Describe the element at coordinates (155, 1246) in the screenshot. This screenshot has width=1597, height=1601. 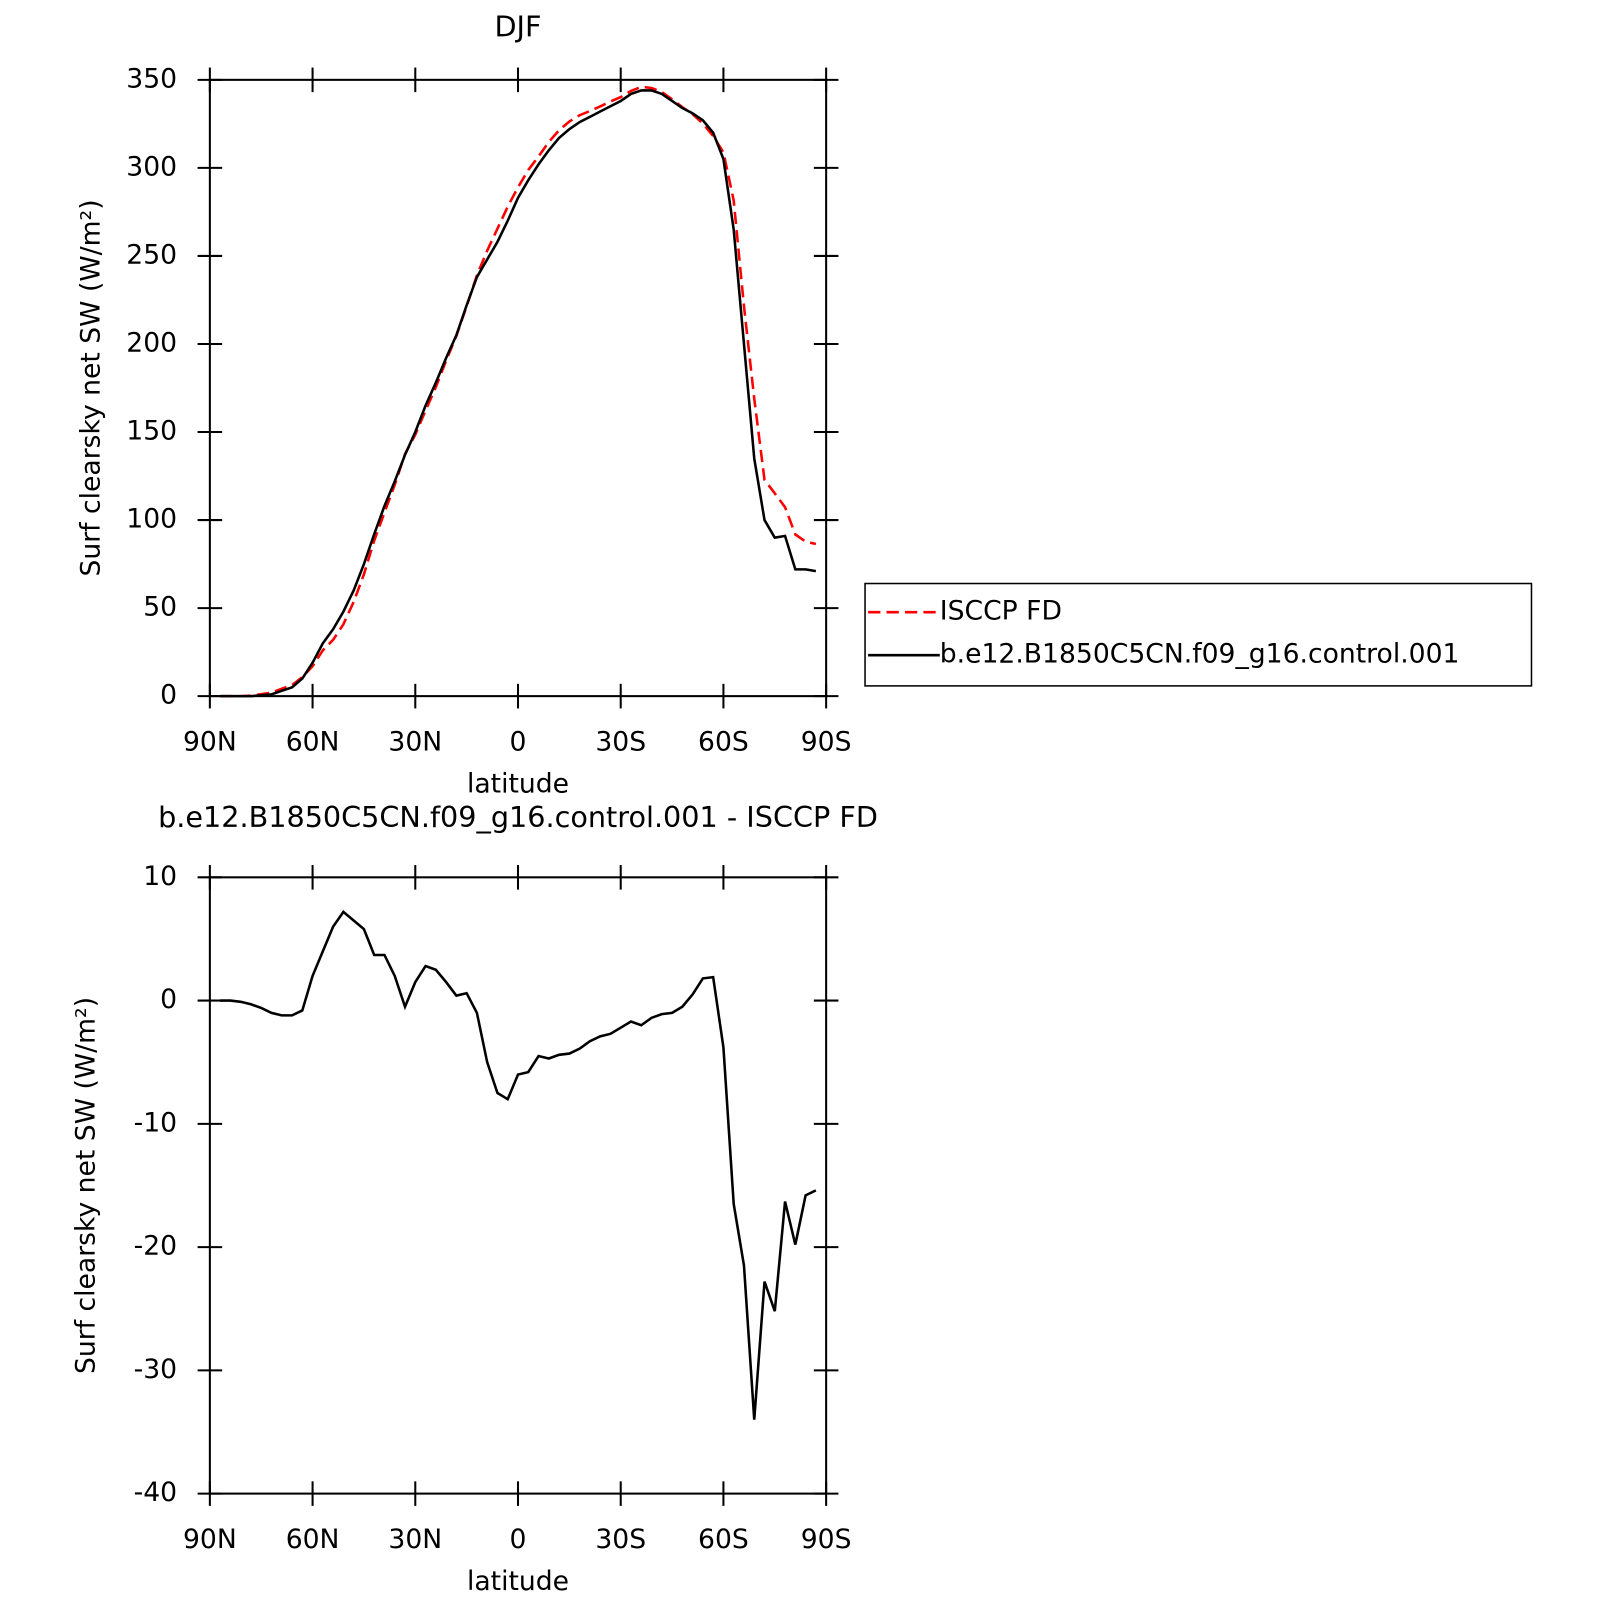
I see `y-tick-label: -20` at that location.